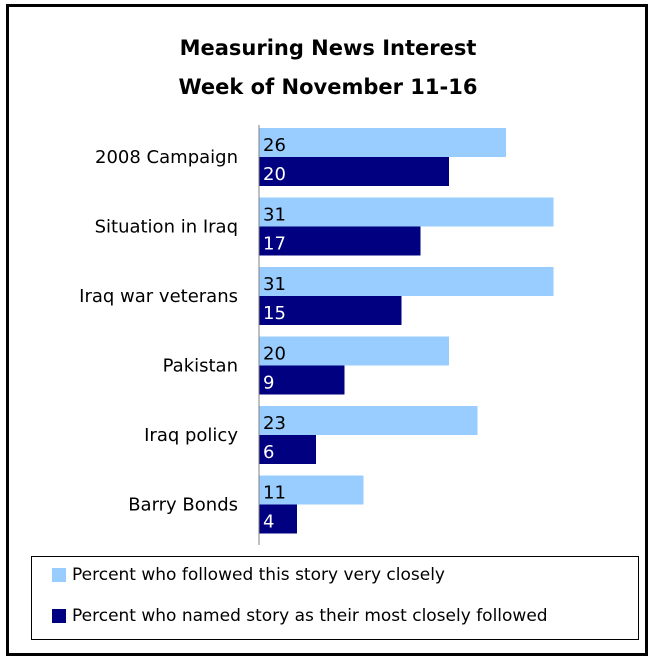  I want to click on data-label-iraq-policy-series-1: 23, so click(274, 423).